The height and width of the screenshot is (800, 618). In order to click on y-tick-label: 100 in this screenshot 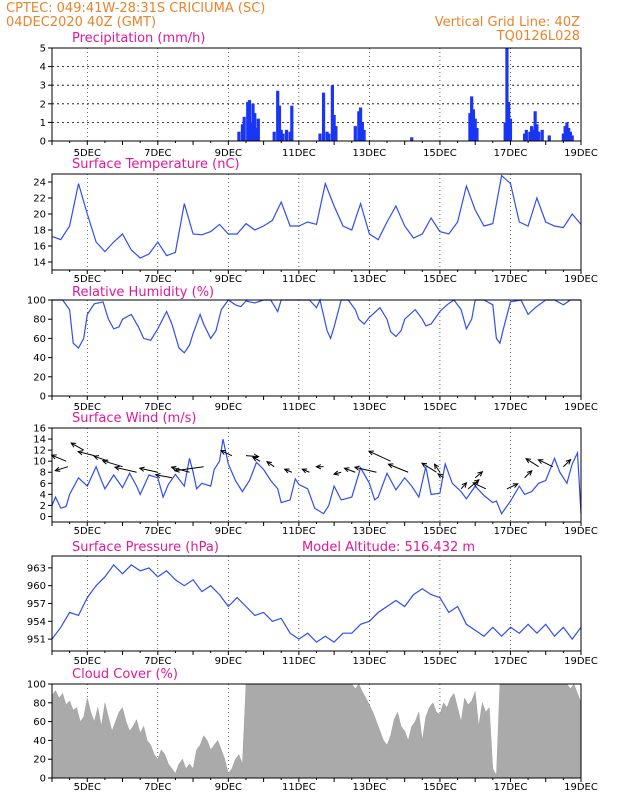, I will do `click(36, 301)`.